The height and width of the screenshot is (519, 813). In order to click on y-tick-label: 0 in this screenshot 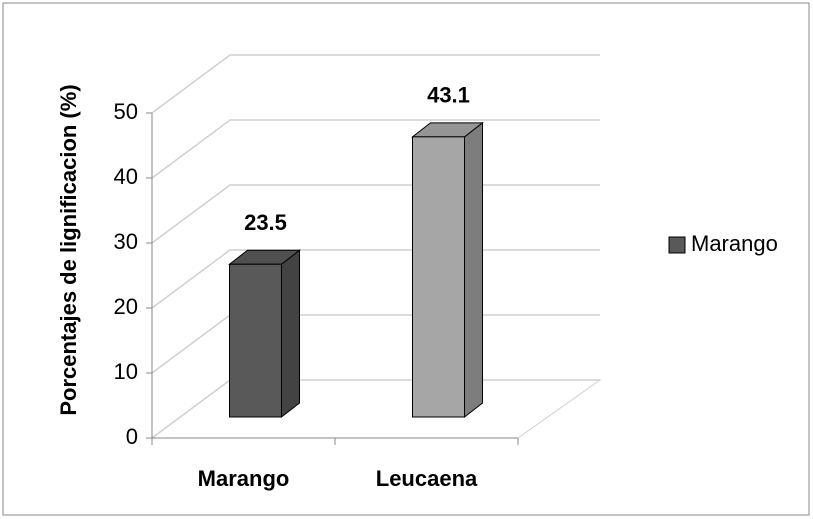, I will do `click(132, 436)`.